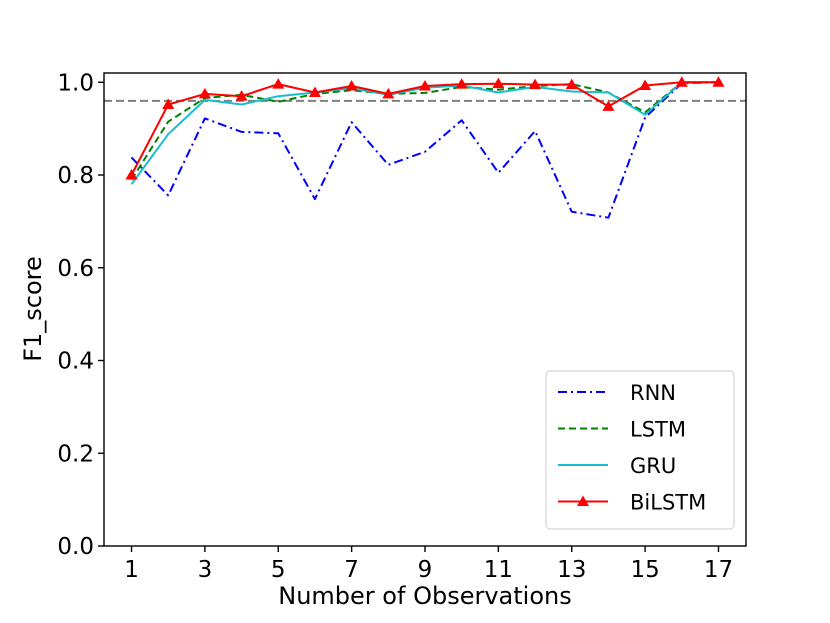 The width and height of the screenshot is (830, 623). What do you see at coordinates (653, 393) in the screenshot?
I see `legend-label-rnn: RNN` at bounding box center [653, 393].